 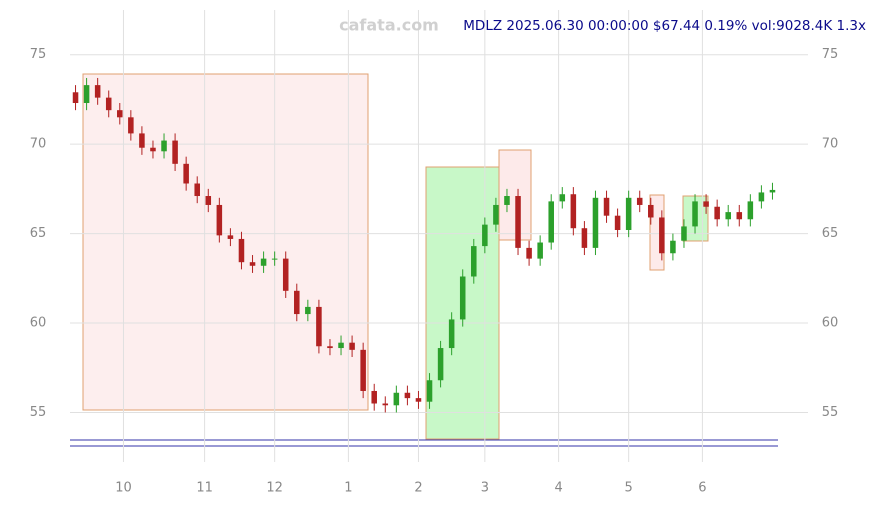 What do you see at coordinates (830, 54) in the screenshot?
I see `y-tick-label-right: 75` at bounding box center [830, 54].